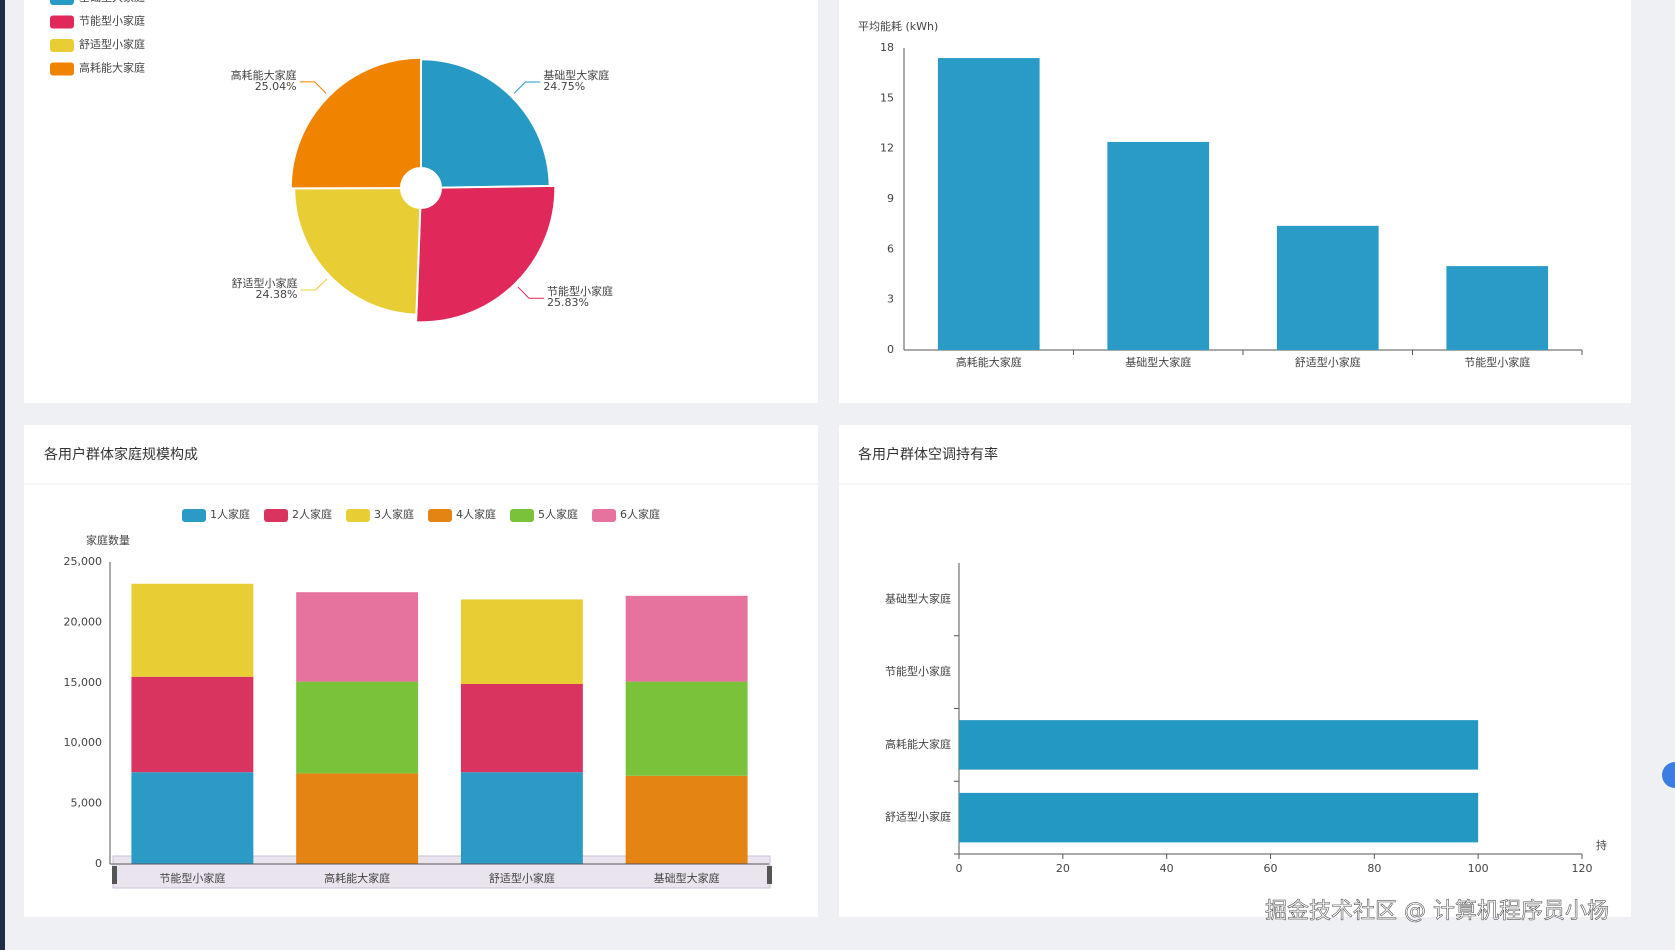 The width and height of the screenshot is (1675, 950). What do you see at coordinates (564, 86) in the screenshot?
I see `pie-value-label: 24.75%` at bounding box center [564, 86].